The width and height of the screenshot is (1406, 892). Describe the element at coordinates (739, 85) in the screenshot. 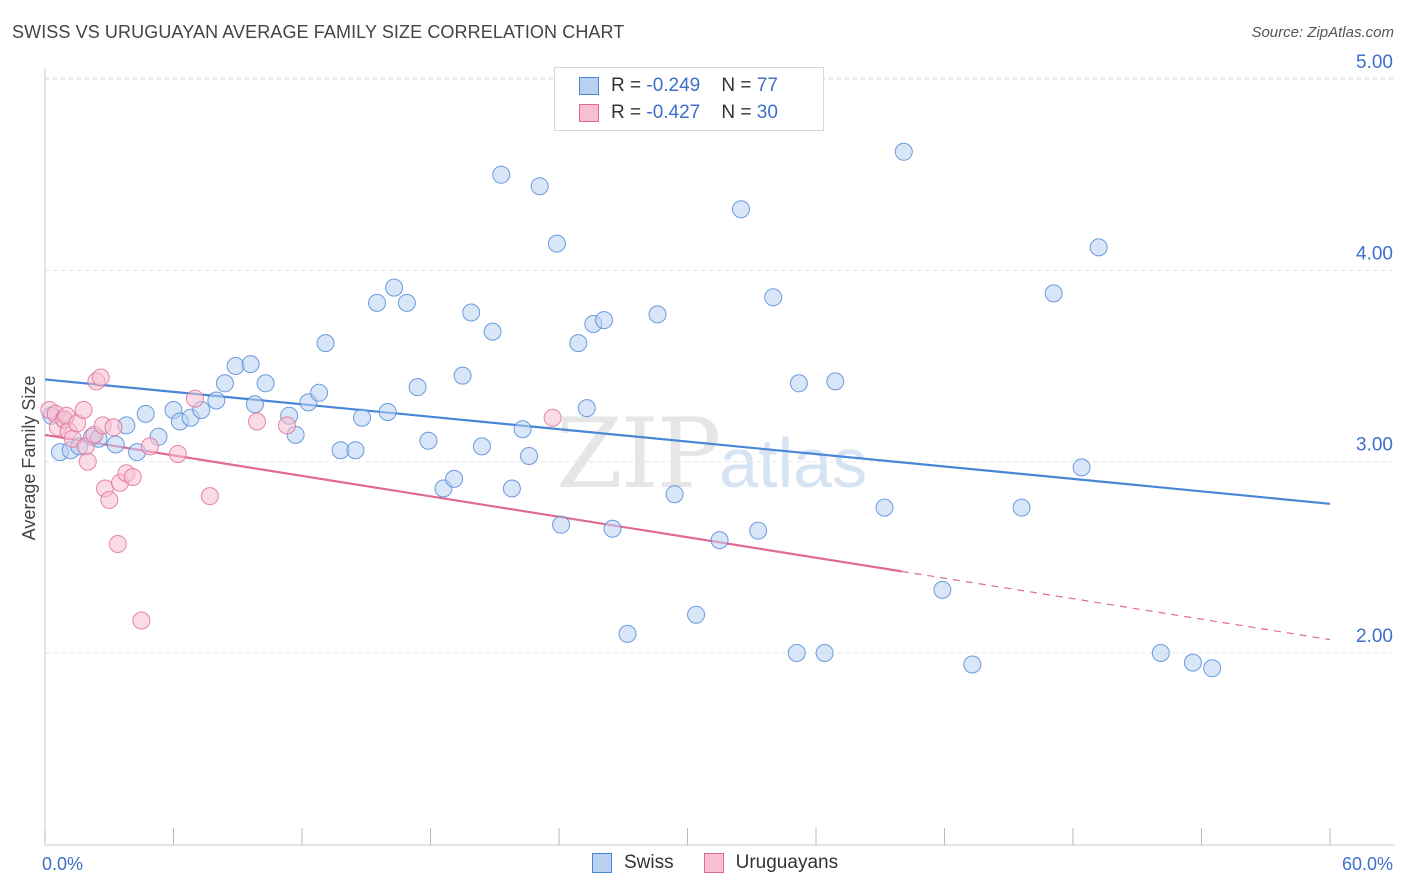

I see `swiss-n-label: N =` at that location.